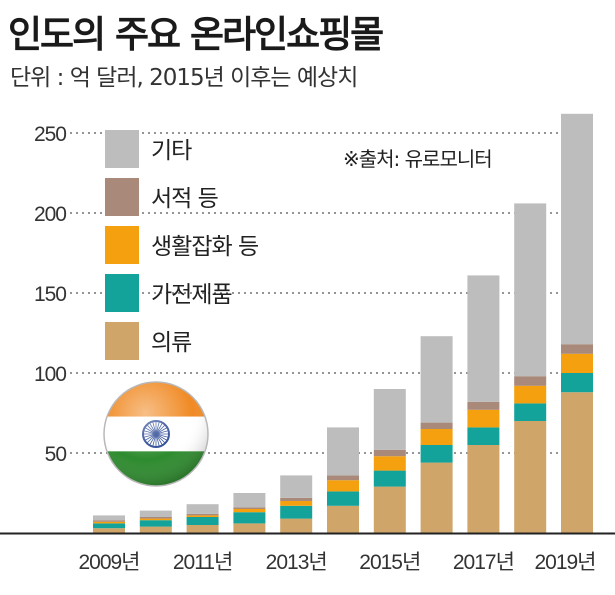 The width and height of the screenshot is (615, 595). Describe the element at coordinates (417, 159) in the screenshot. I see `source-note: ※출처: 유로모니터` at that location.